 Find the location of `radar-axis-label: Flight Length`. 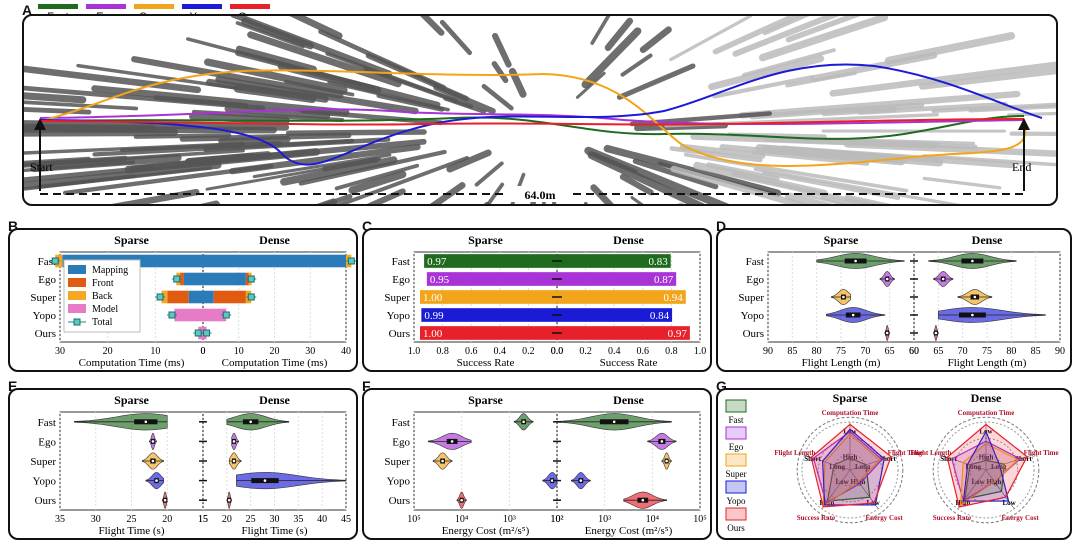

radar-axis-label: Flight Length is located at coordinates (930, 453).